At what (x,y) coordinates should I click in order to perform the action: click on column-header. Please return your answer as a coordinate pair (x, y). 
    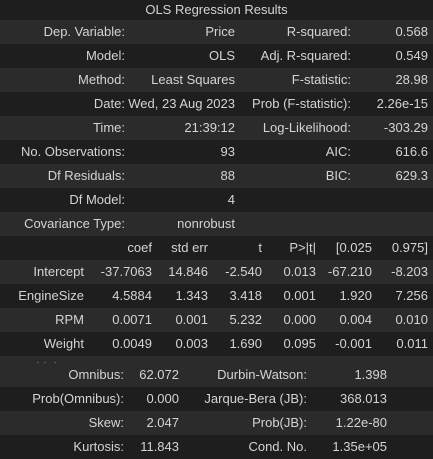
    Looking at the image, I should click on (42, 248).